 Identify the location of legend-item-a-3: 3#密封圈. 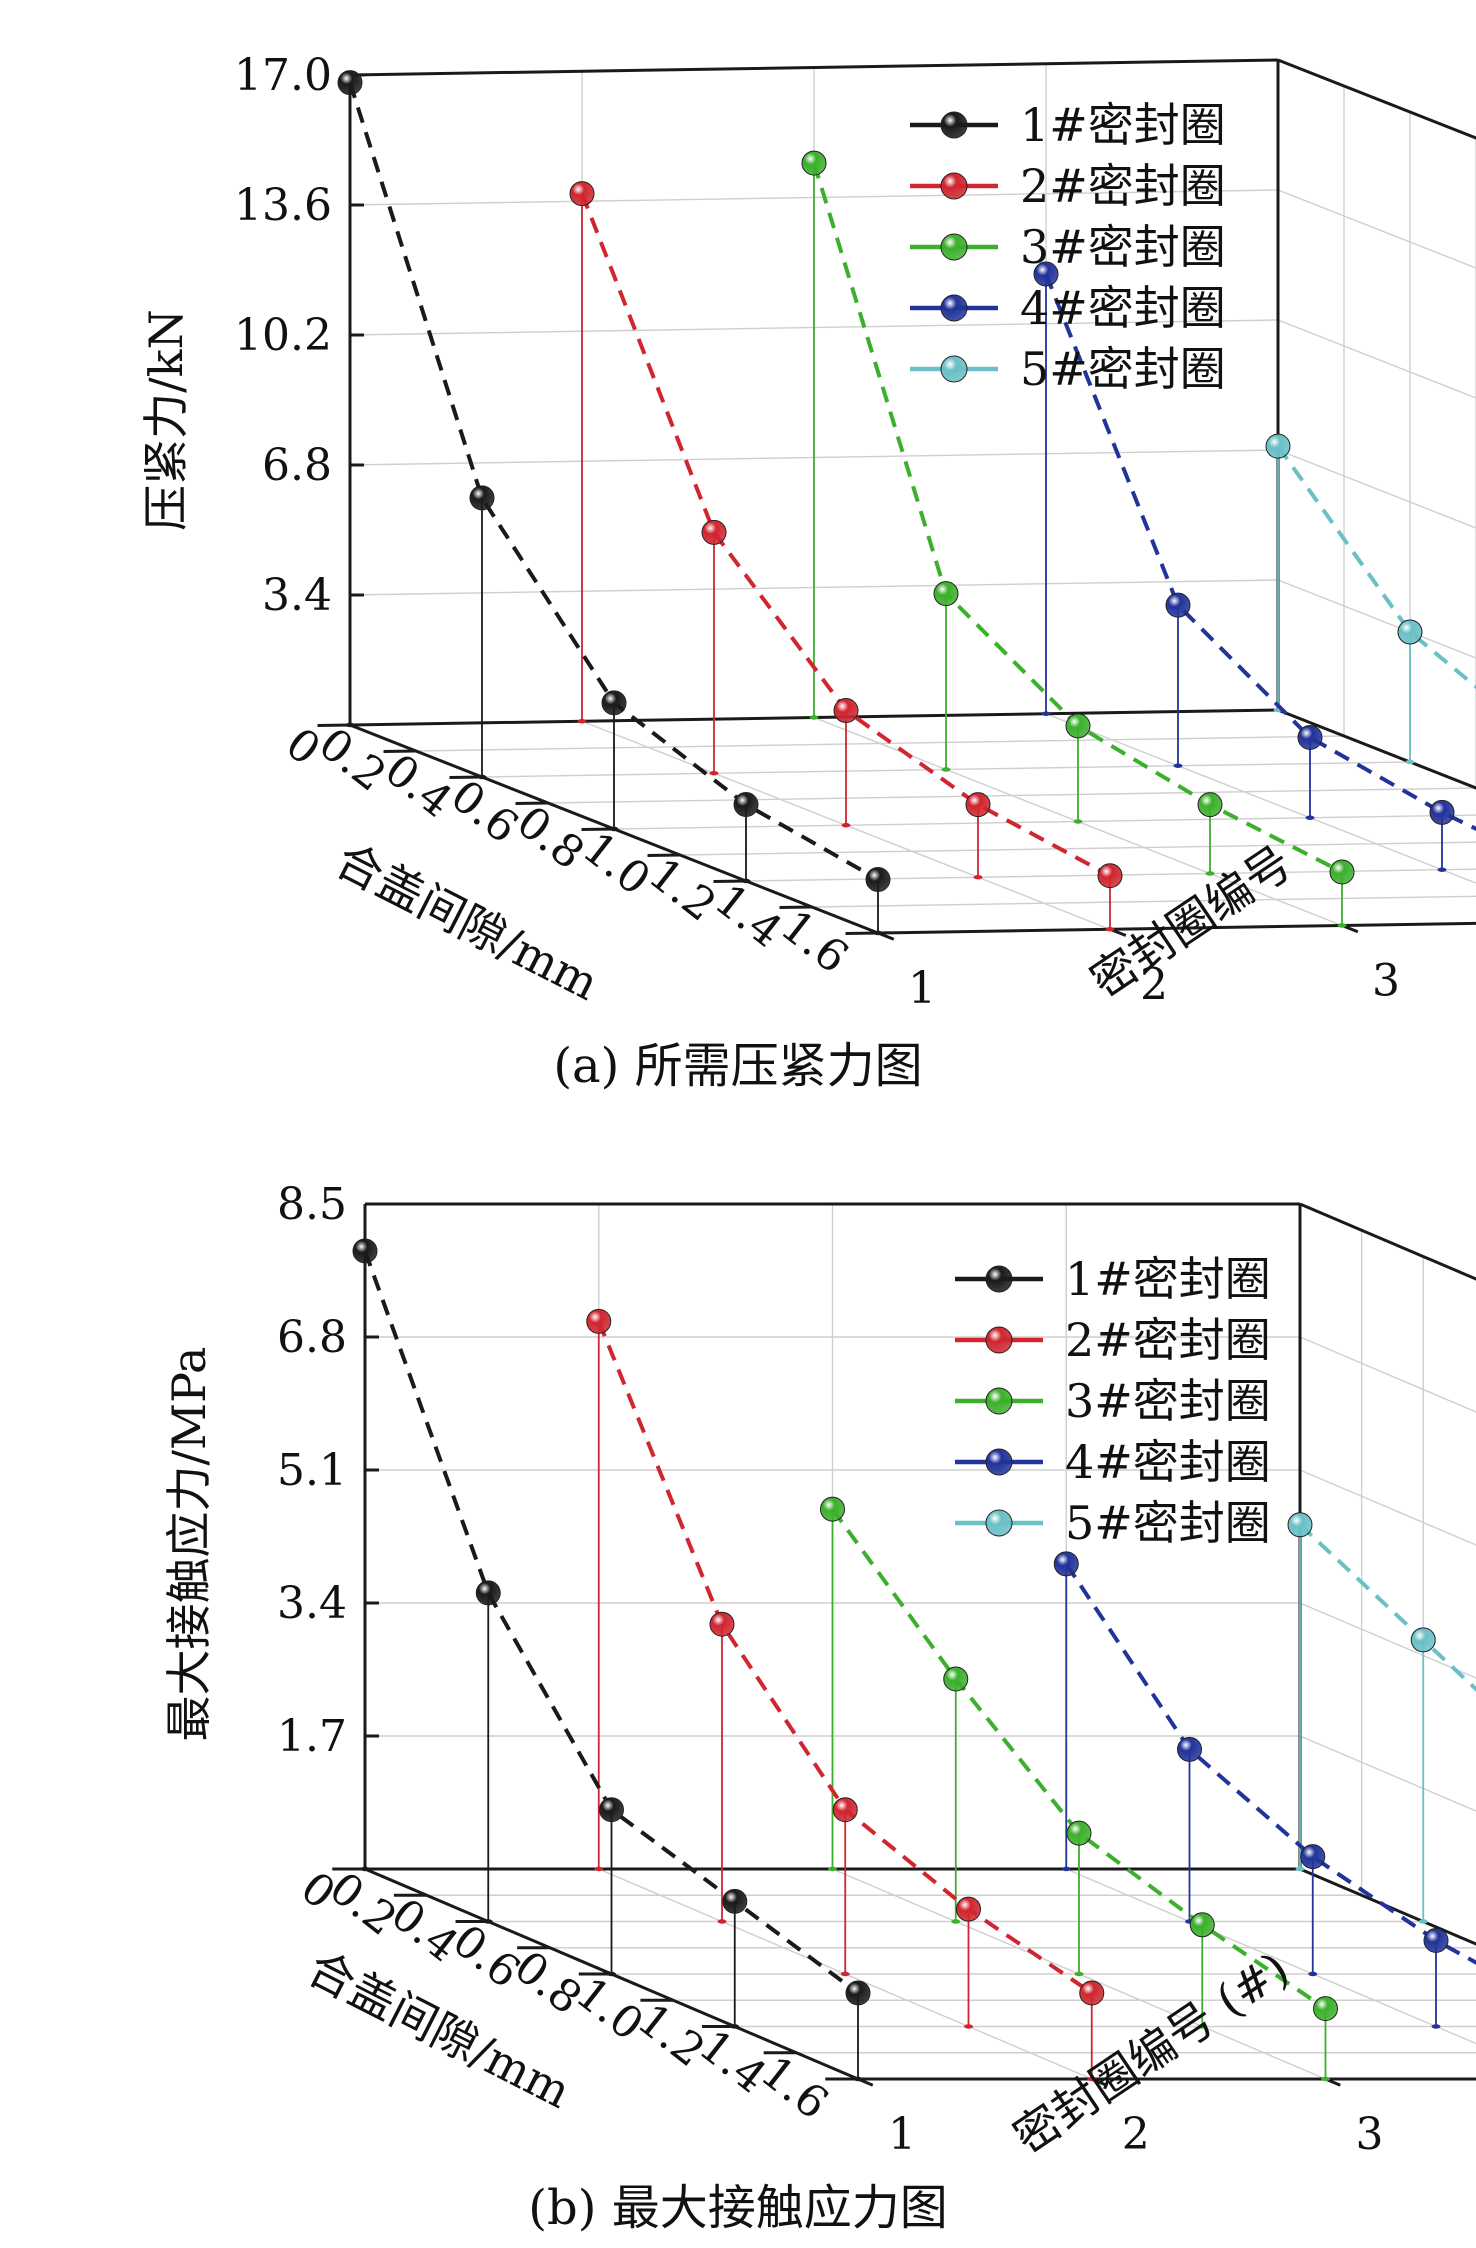
(1068, 247).